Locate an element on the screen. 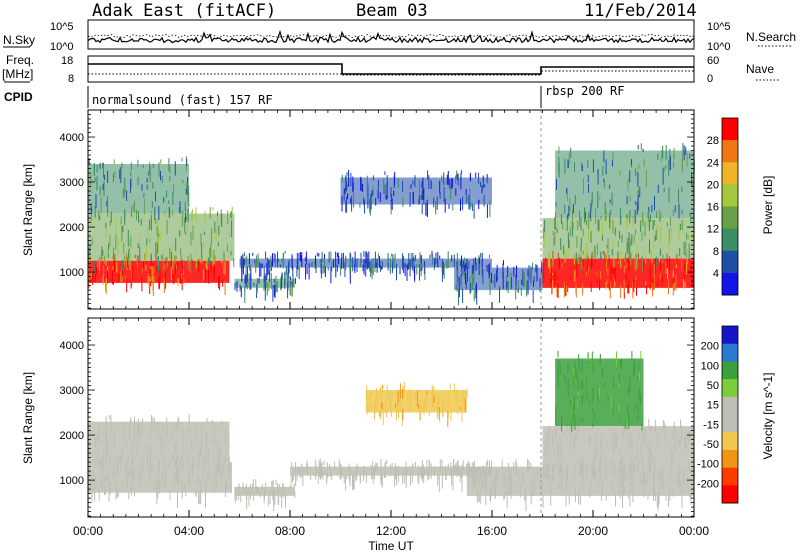  date-title: 11/Feb/2014 is located at coordinates (640, 11).